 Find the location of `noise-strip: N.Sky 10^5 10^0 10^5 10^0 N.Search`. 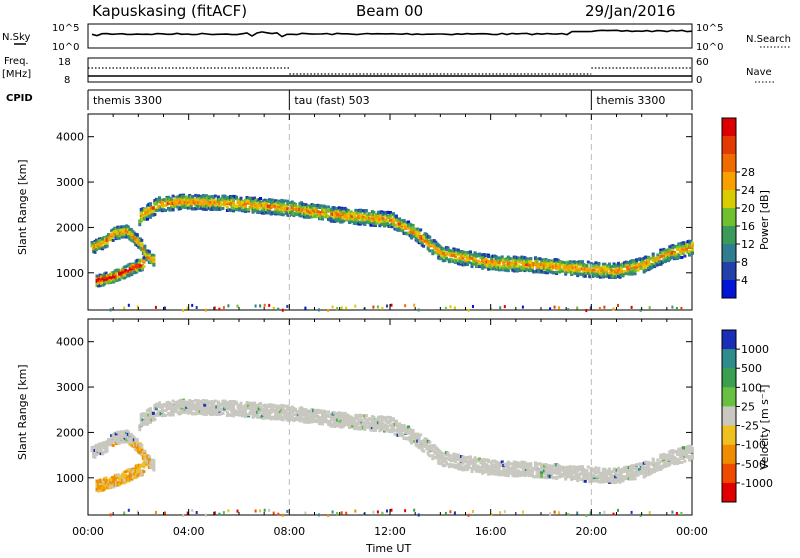

noise-strip: N.Sky 10^5 10^0 10^5 10^0 N.Search is located at coordinates (396, 38).